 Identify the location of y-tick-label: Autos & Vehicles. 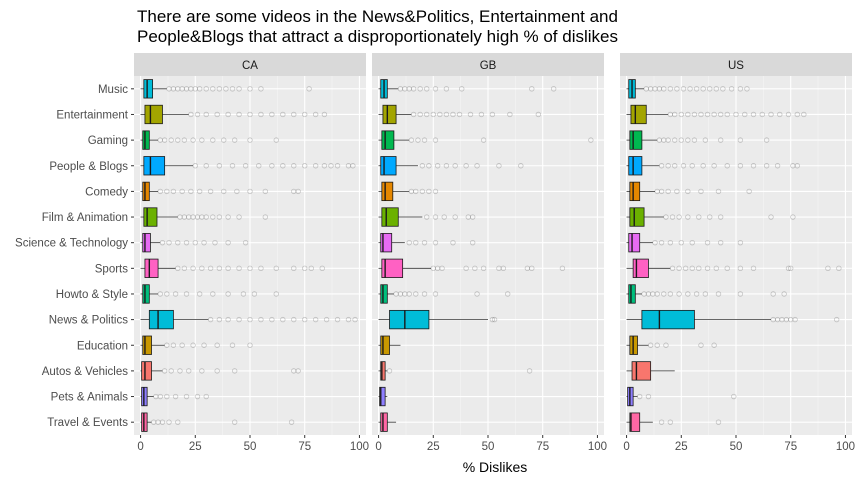
(85, 372).